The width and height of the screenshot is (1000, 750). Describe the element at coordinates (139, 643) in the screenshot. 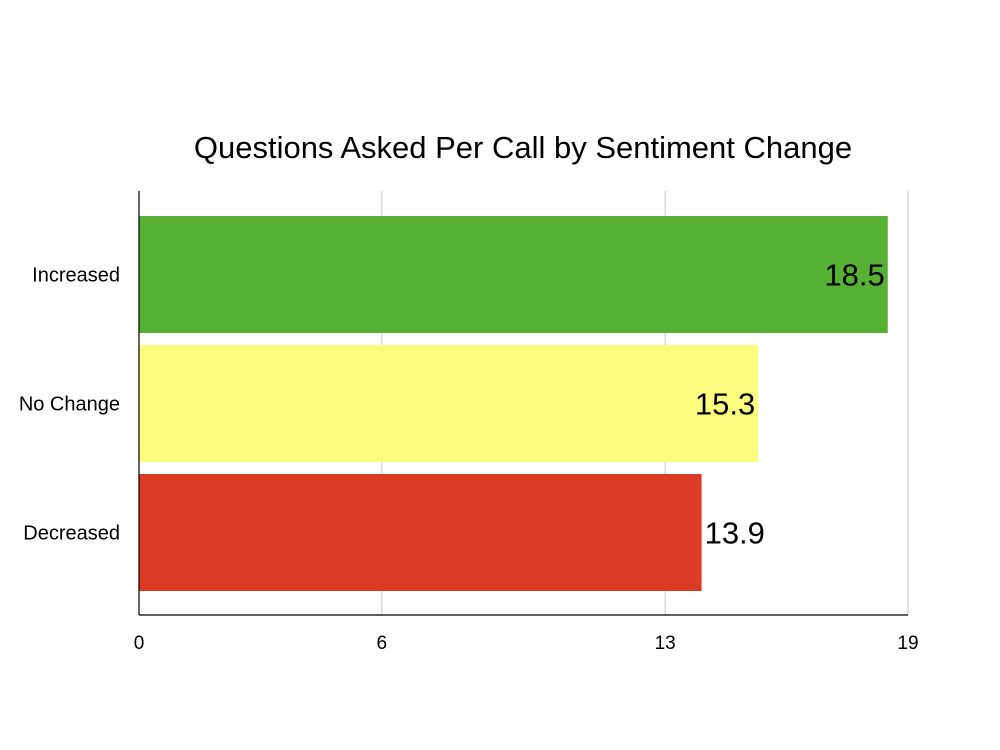

I see `x-tick-label: 0` at that location.